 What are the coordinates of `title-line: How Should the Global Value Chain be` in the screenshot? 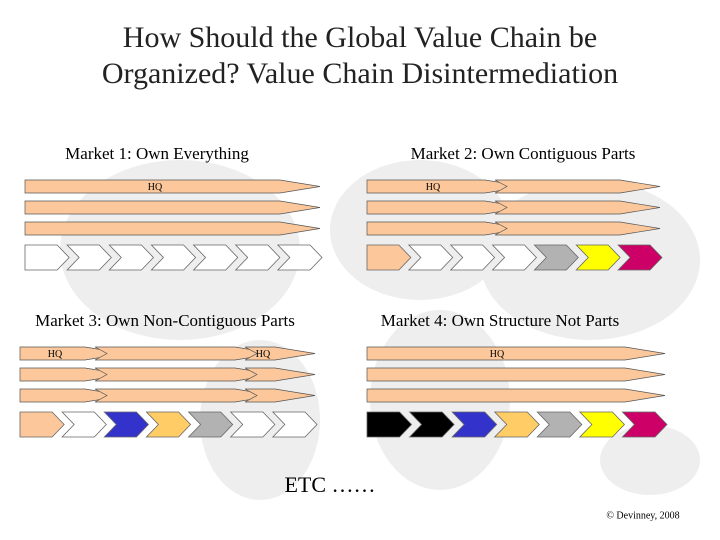 It's located at (360, 37).